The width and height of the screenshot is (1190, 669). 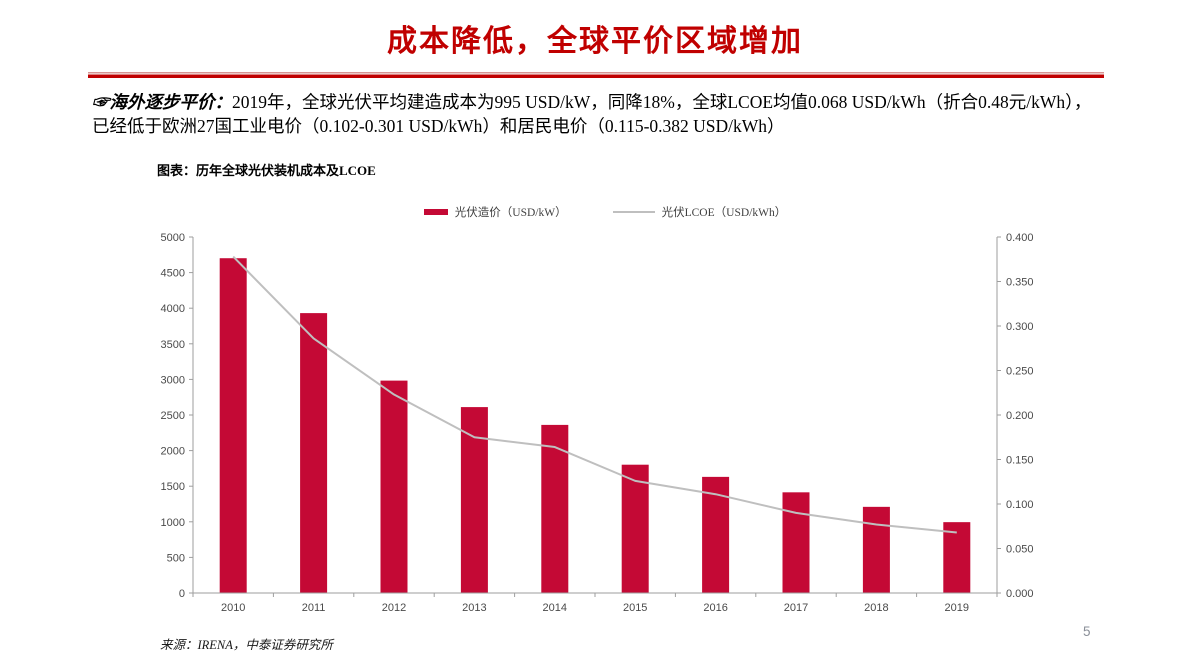 I want to click on legend-item-lcoe: 光伏LCOE（USD/kWh）, so click(x=699, y=212).